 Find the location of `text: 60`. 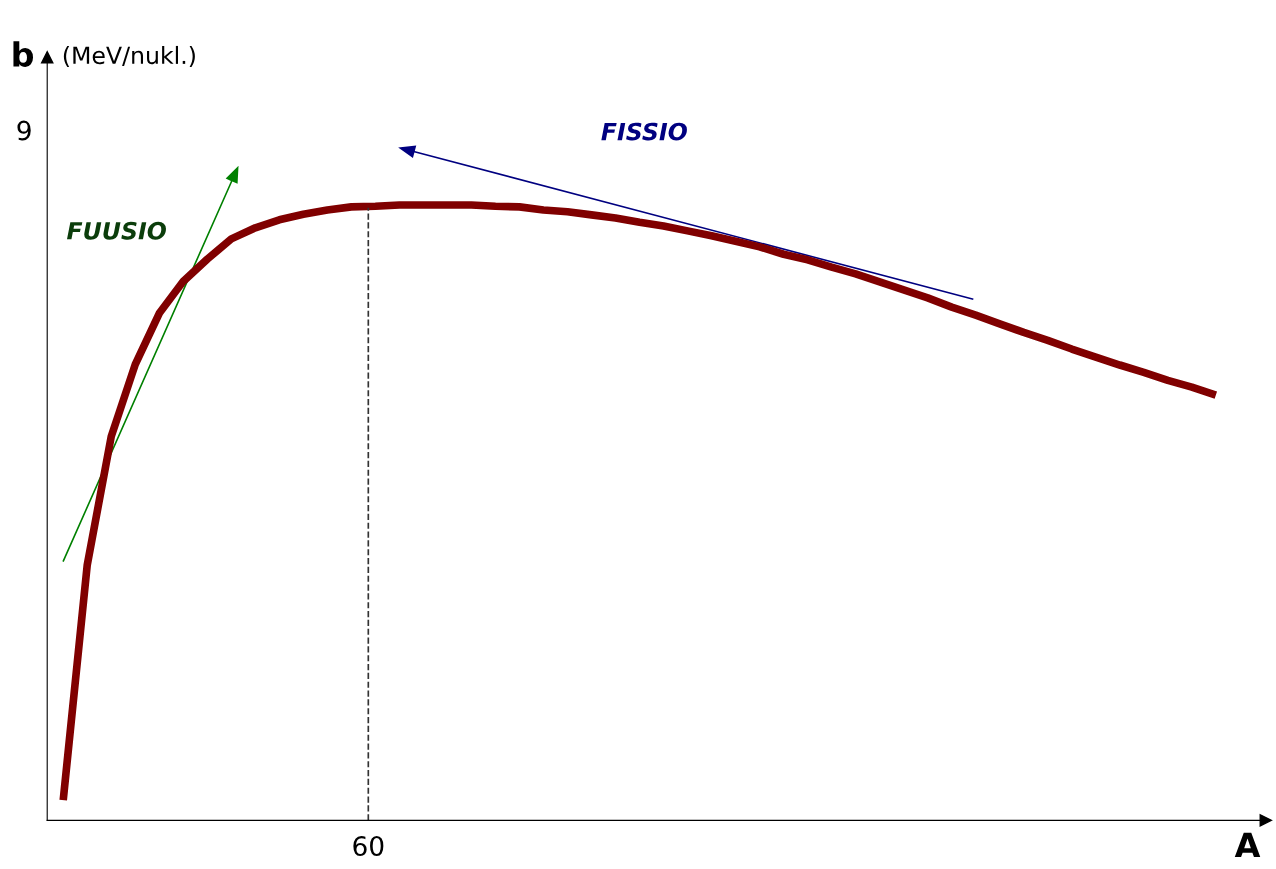

text: 60 is located at coordinates (368, 846).